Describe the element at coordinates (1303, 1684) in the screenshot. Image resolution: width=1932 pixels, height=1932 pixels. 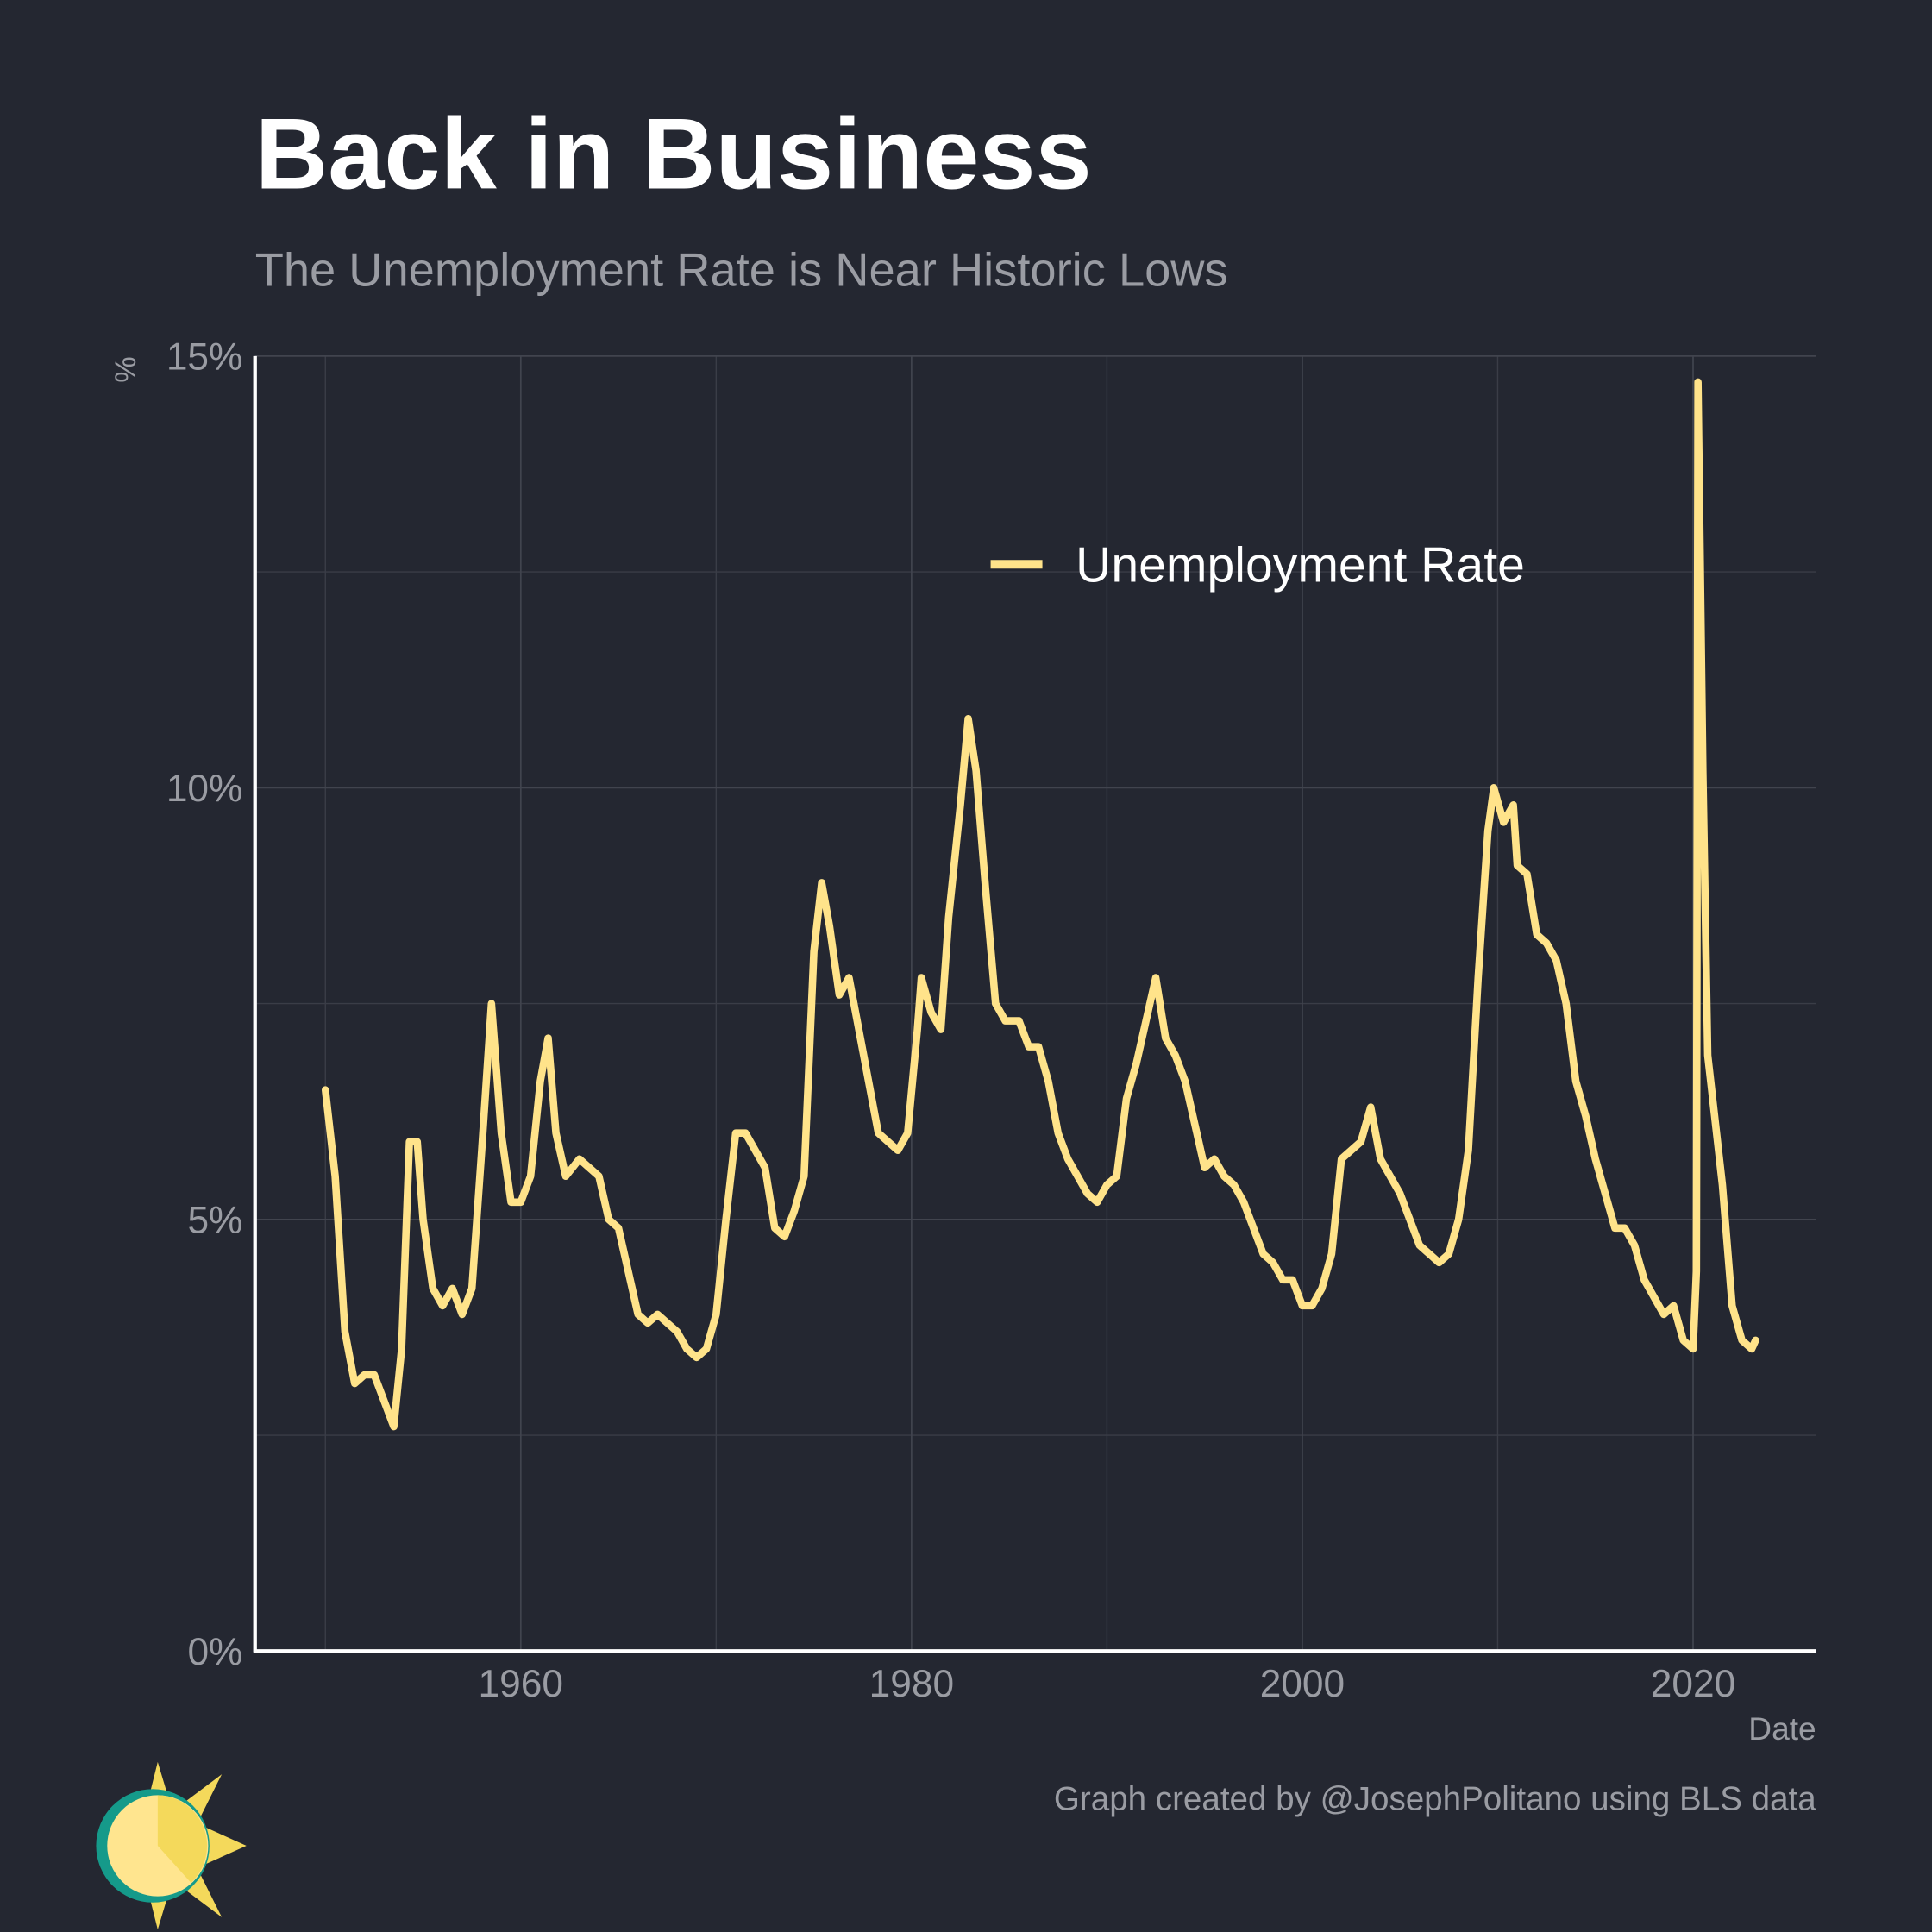
I see `x-tick-label: 2000` at that location.